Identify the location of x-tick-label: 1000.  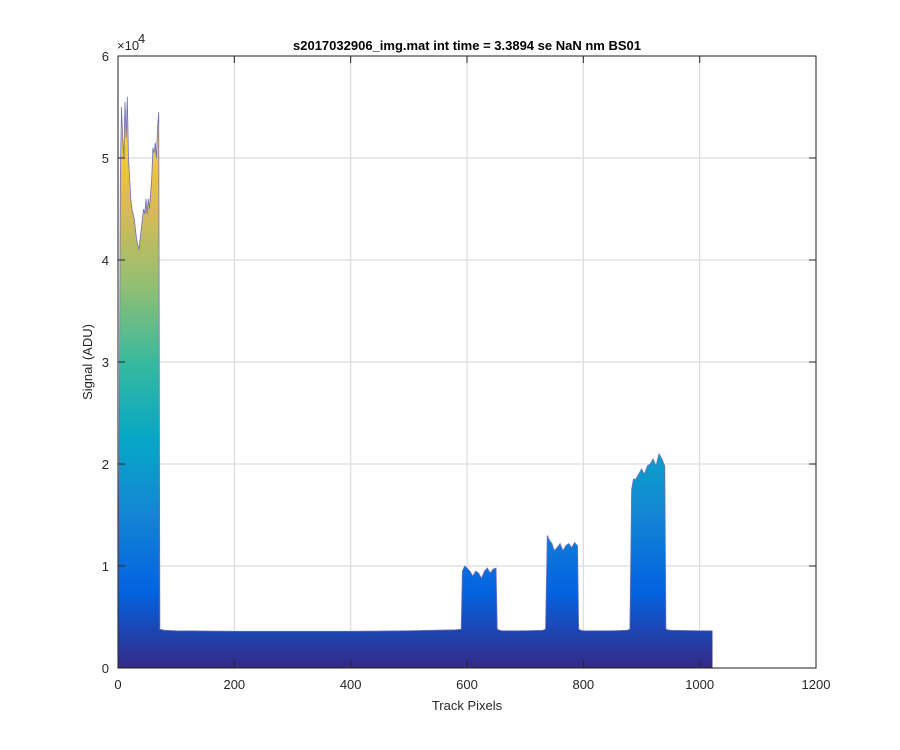
(699, 684).